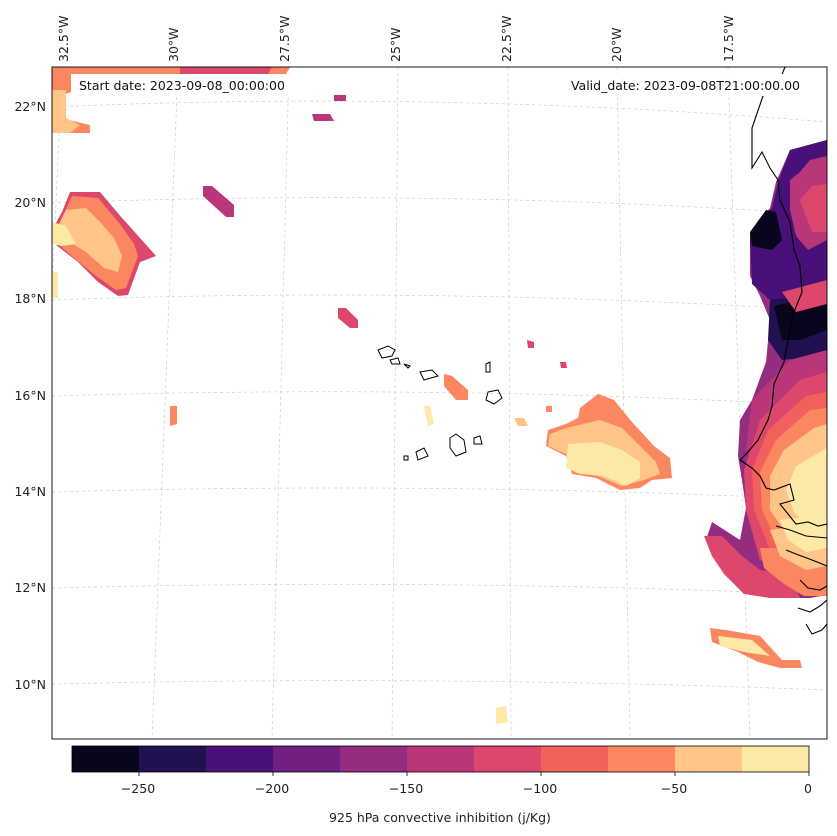 This screenshot has width=837, height=836. What do you see at coordinates (685, 85) in the screenshot?
I see `valid-date-label: Valid_date: 2023-09-08T21:00:00.00` at bounding box center [685, 85].